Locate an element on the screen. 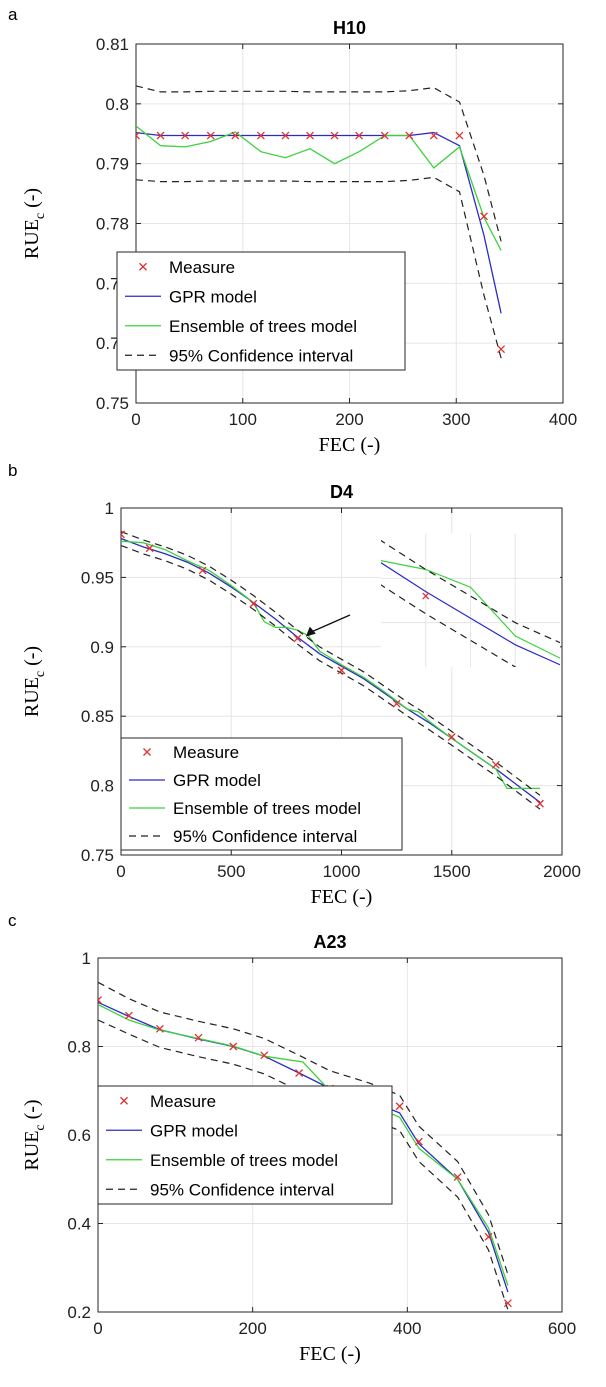 The height and width of the screenshot is (1387, 606). chart-title: D4 is located at coordinates (341, 492).